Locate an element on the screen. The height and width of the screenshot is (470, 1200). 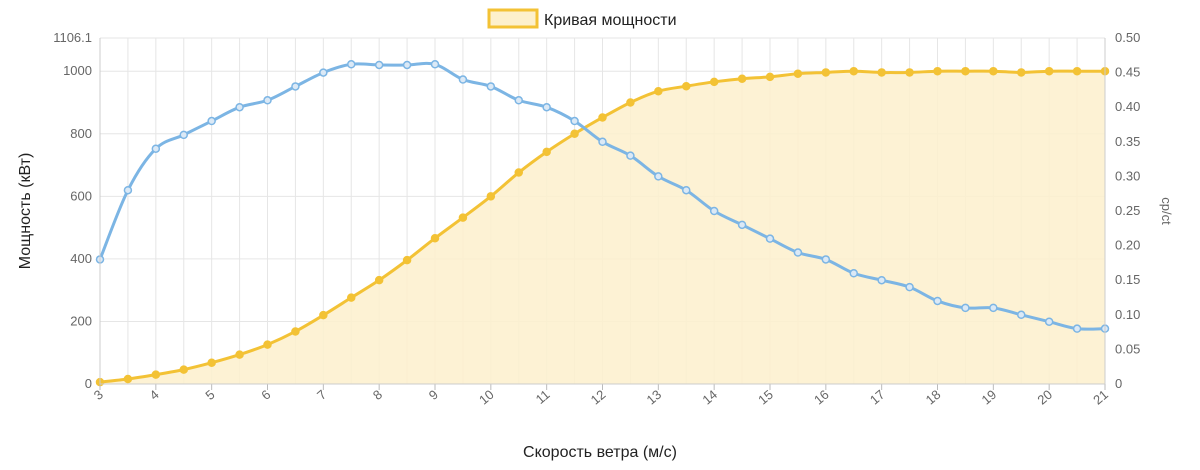
x-tick-label: 5 is located at coordinates (209, 395).